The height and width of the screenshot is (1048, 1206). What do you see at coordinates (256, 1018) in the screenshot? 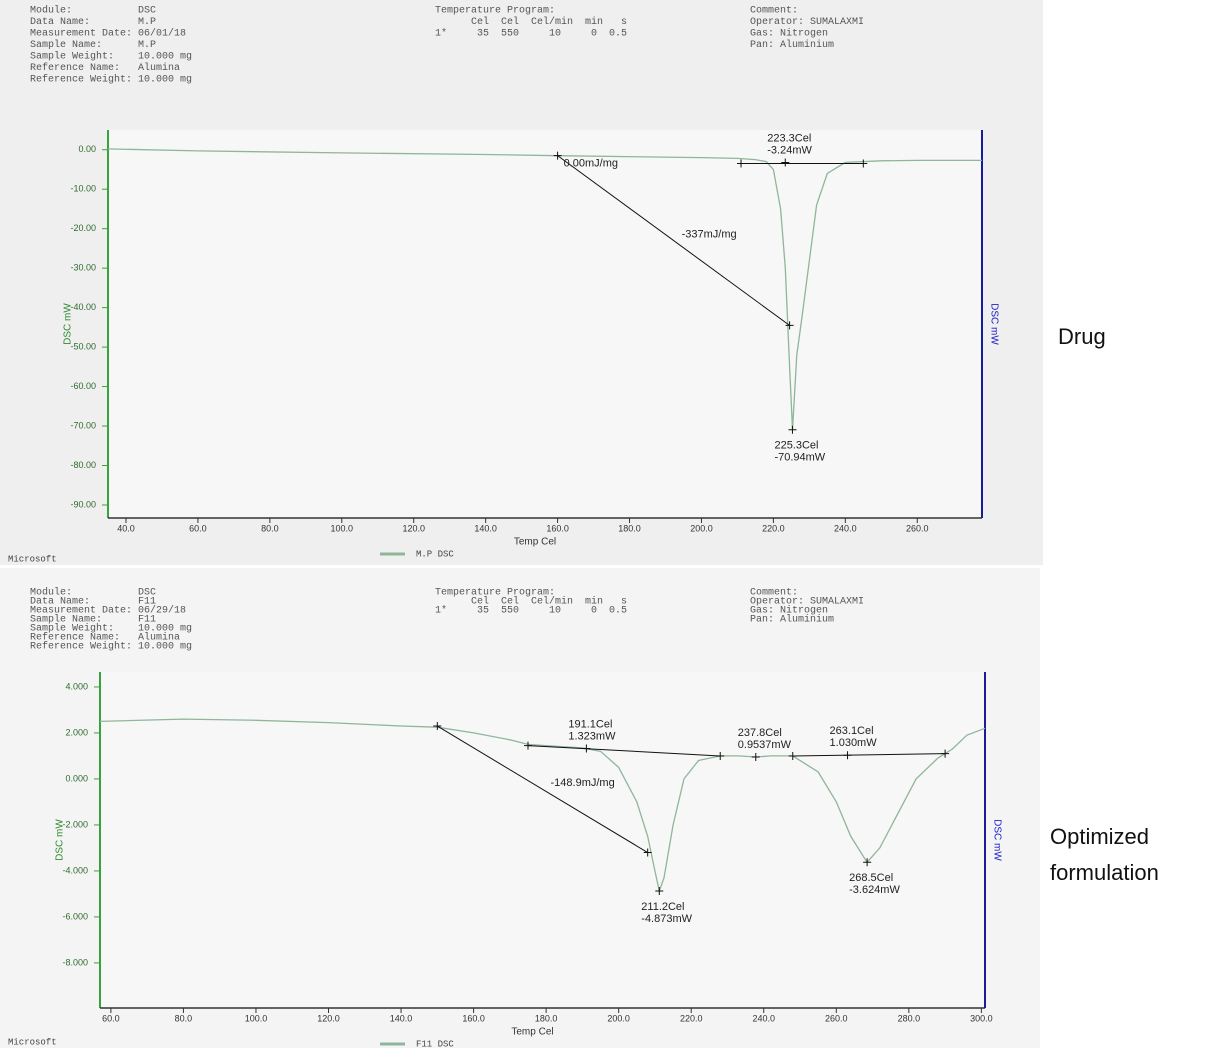
I see `x-tick-label: 100.0` at bounding box center [256, 1018].